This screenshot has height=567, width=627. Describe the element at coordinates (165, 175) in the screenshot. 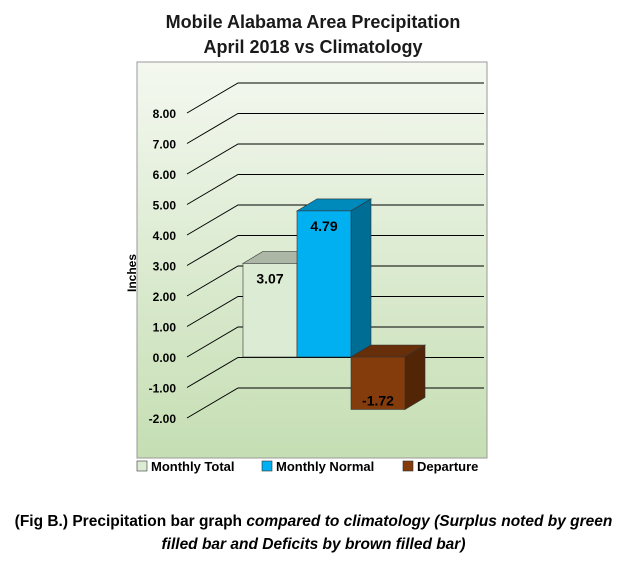

I see `y-tick-label: 6.00` at that location.